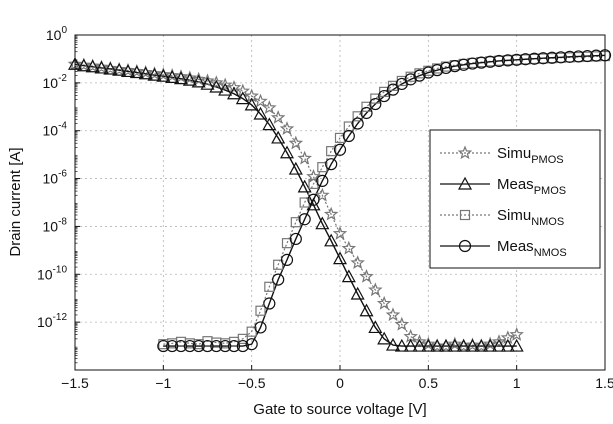 This screenshot has height=424, width=613. I want to click on y-tick-label: 10⁻⁴, so click(55, 130).